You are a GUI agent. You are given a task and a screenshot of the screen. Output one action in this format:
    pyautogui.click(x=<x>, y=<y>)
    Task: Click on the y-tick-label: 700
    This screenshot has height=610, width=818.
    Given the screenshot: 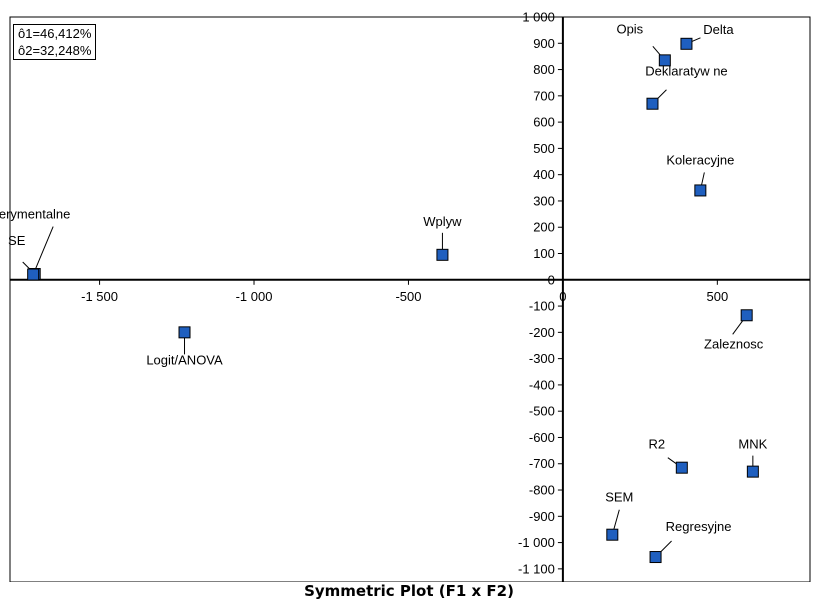 What is the action you would take?
    pyautogui.click(x=544, y=95)
    